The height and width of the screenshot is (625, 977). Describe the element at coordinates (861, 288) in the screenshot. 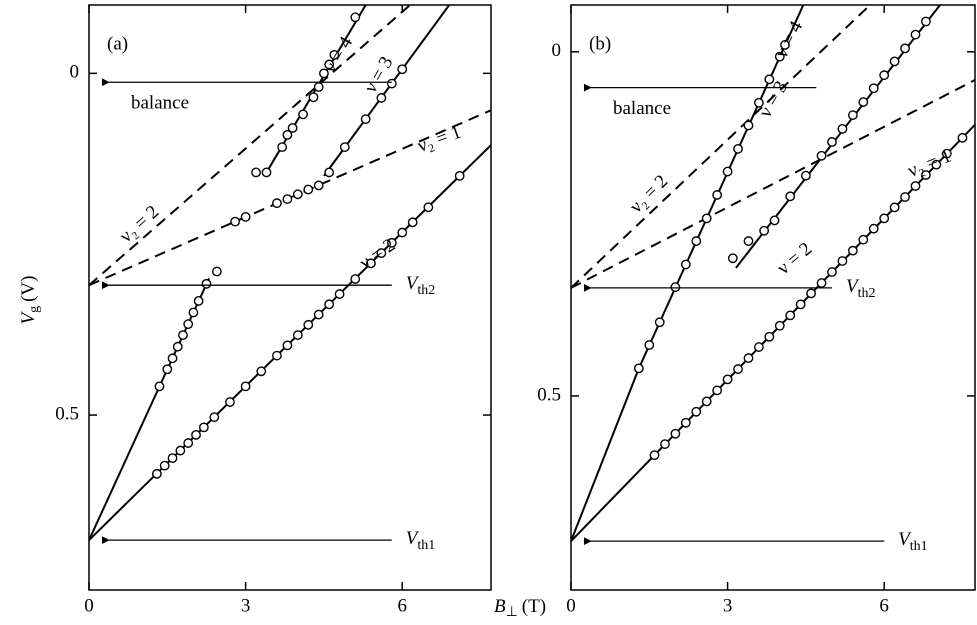

I see `threshold-label: Vth2` at that location.